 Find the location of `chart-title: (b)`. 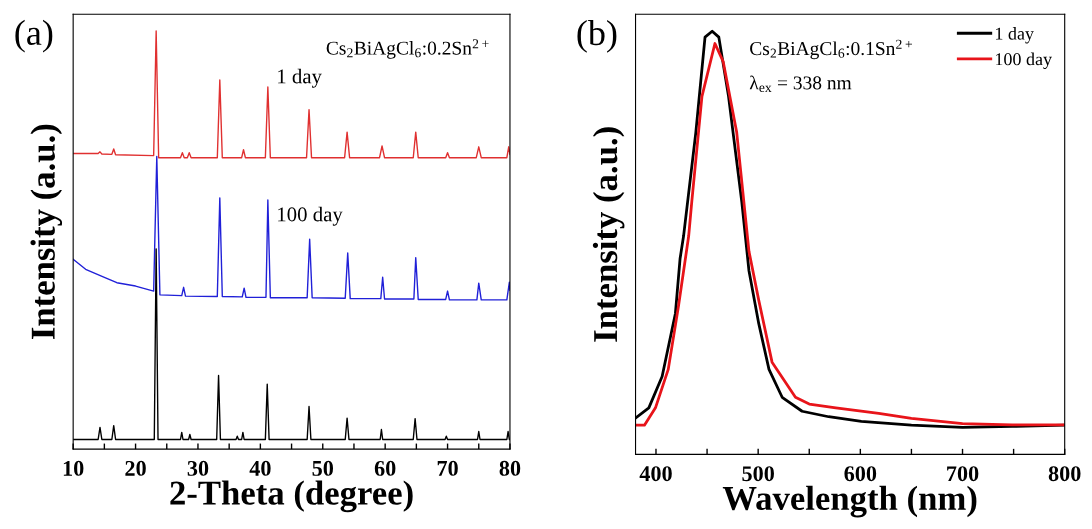

chart-title: (b) is located at coordinates (597, 36).